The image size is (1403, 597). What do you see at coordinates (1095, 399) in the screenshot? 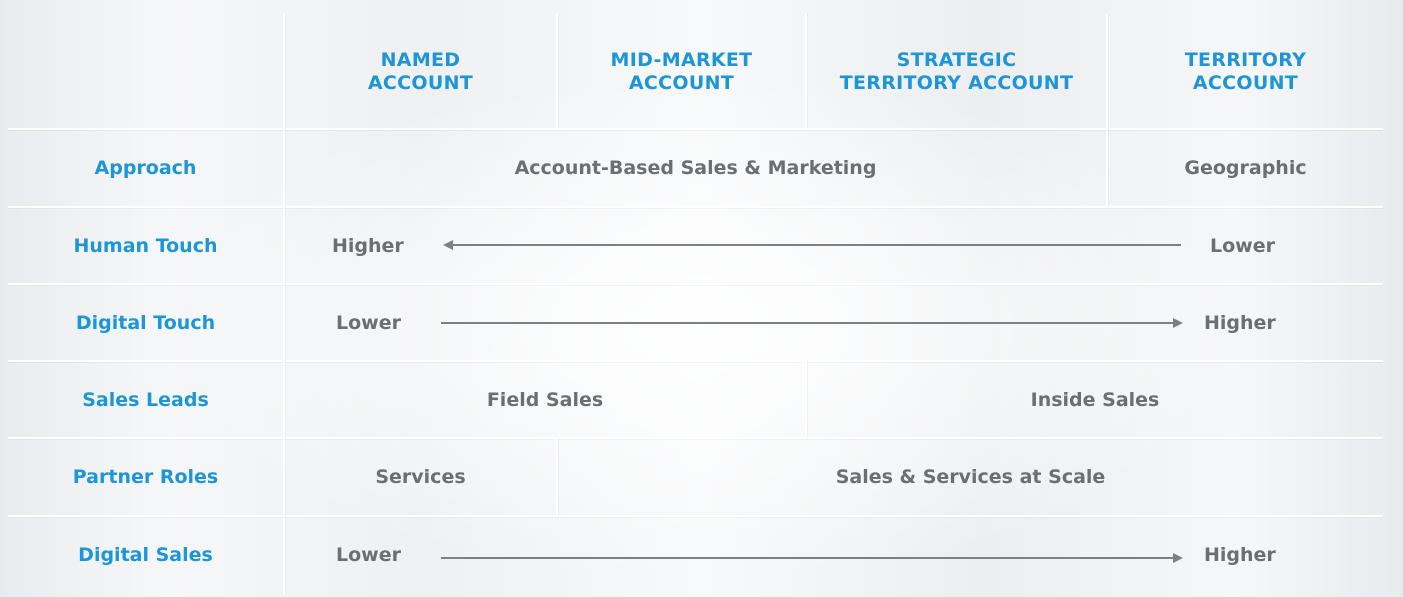
I see `sales-leads-inside: Inside Sales` at bounding box center [1095, 399].